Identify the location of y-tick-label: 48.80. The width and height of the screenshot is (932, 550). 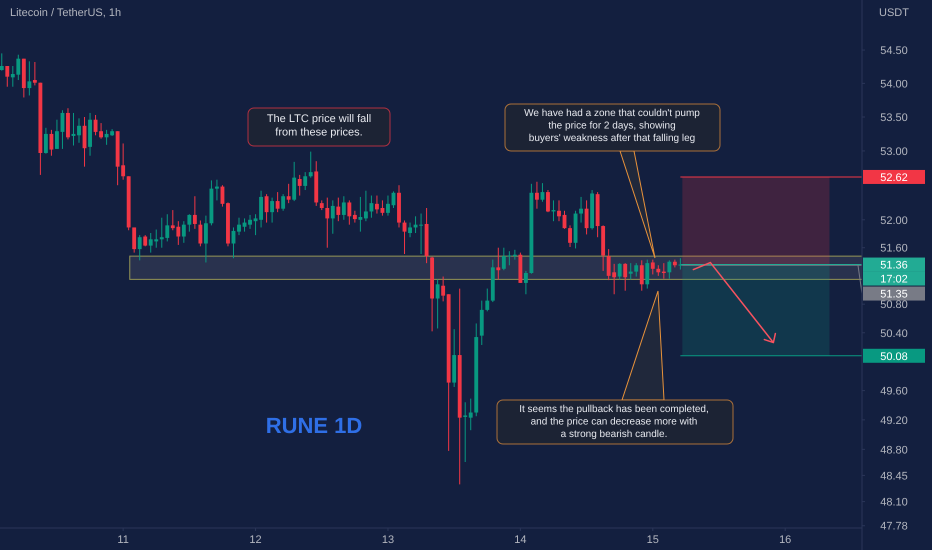
(894, 450).